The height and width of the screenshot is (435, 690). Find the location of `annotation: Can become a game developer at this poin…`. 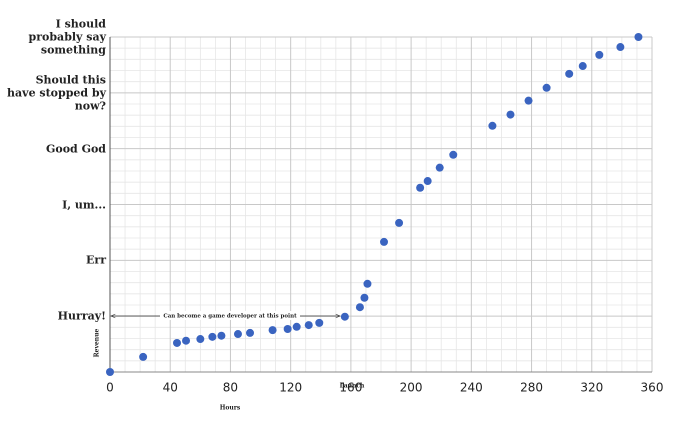

annotation: Can become a game developer at this poin… is located at coordinates (230, 317).